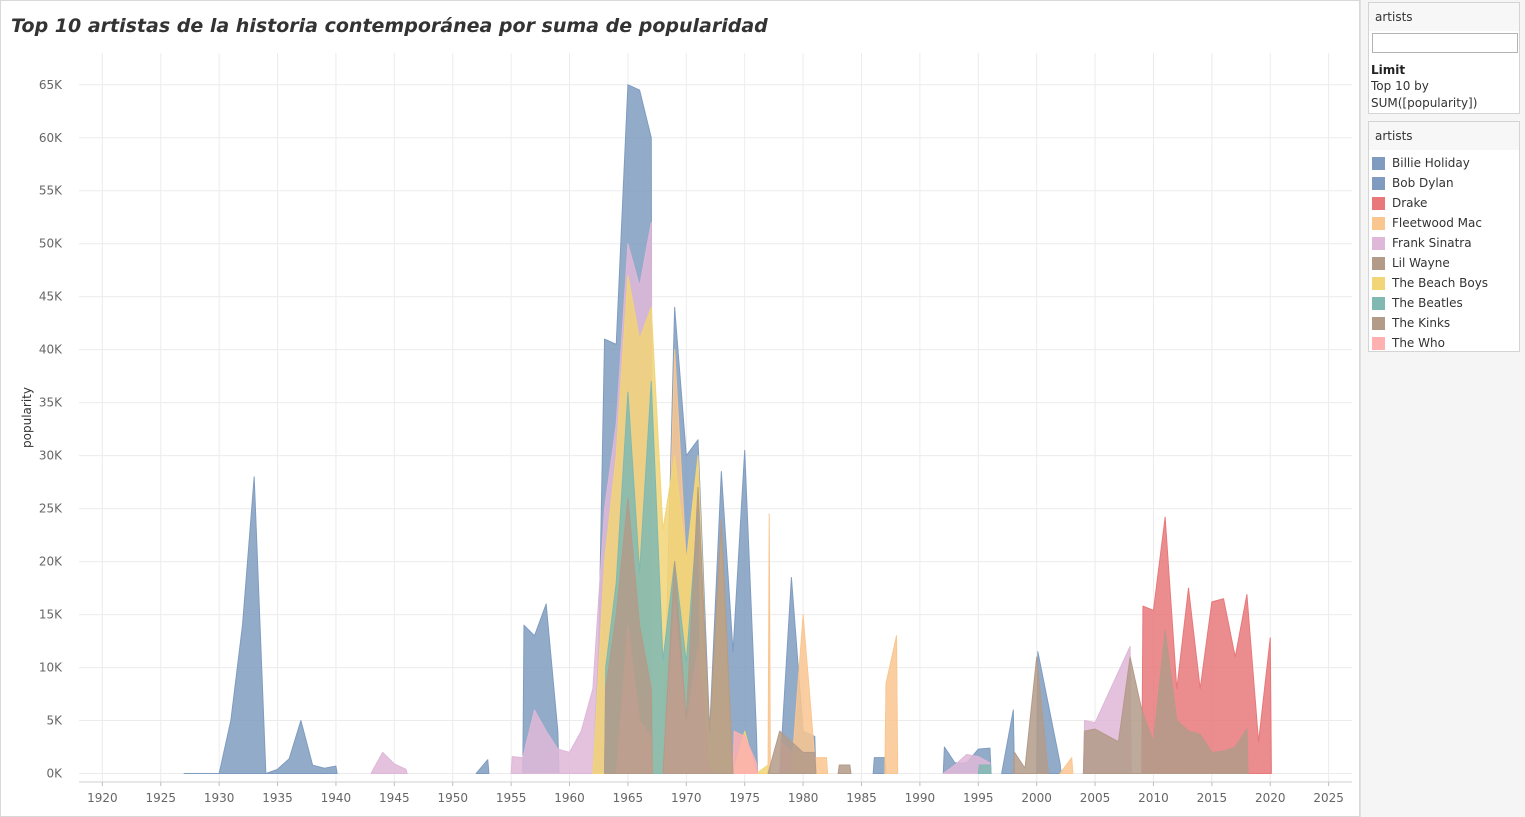 This screenshot has height=817, width=1525. Describe the element at coordinates (1095, 798) in the screenshot. I see `x-tick-label: 2005` at that location.